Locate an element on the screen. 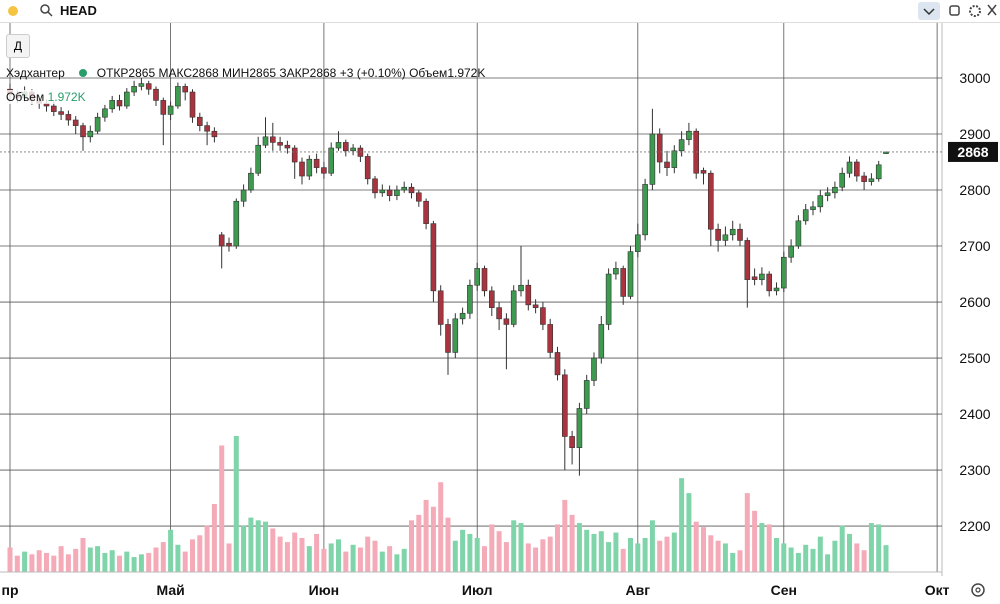 The height and width of the screenshot is (604, 1000). search-icon is located at coordinates (45, 9).